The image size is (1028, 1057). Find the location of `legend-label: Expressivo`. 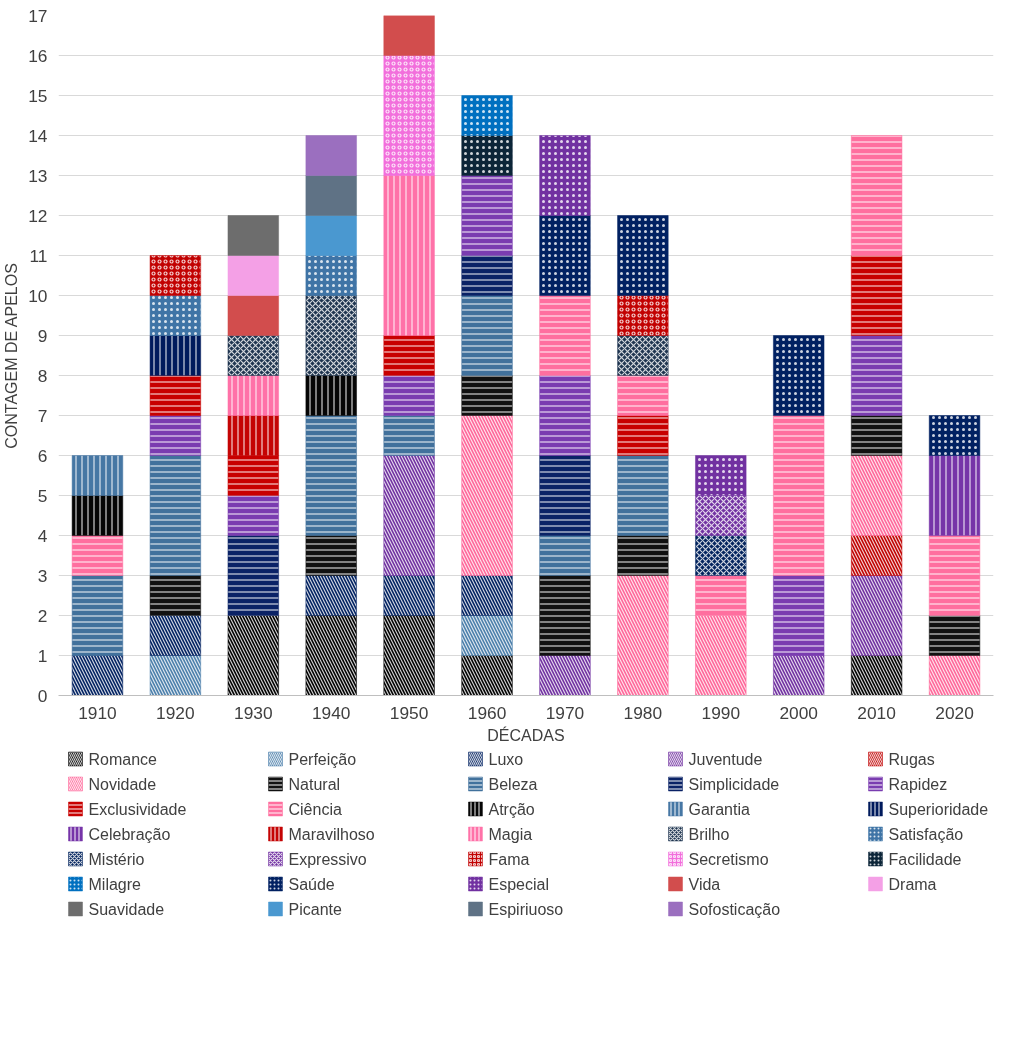

legend-label: Expressivo is located at coordinates (327, 859).